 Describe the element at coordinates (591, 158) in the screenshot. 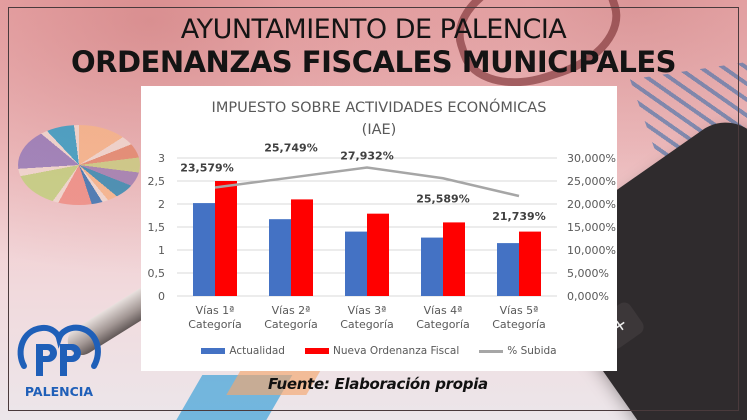

I see `y2-axis-tick-label: 30,000%` at that location.